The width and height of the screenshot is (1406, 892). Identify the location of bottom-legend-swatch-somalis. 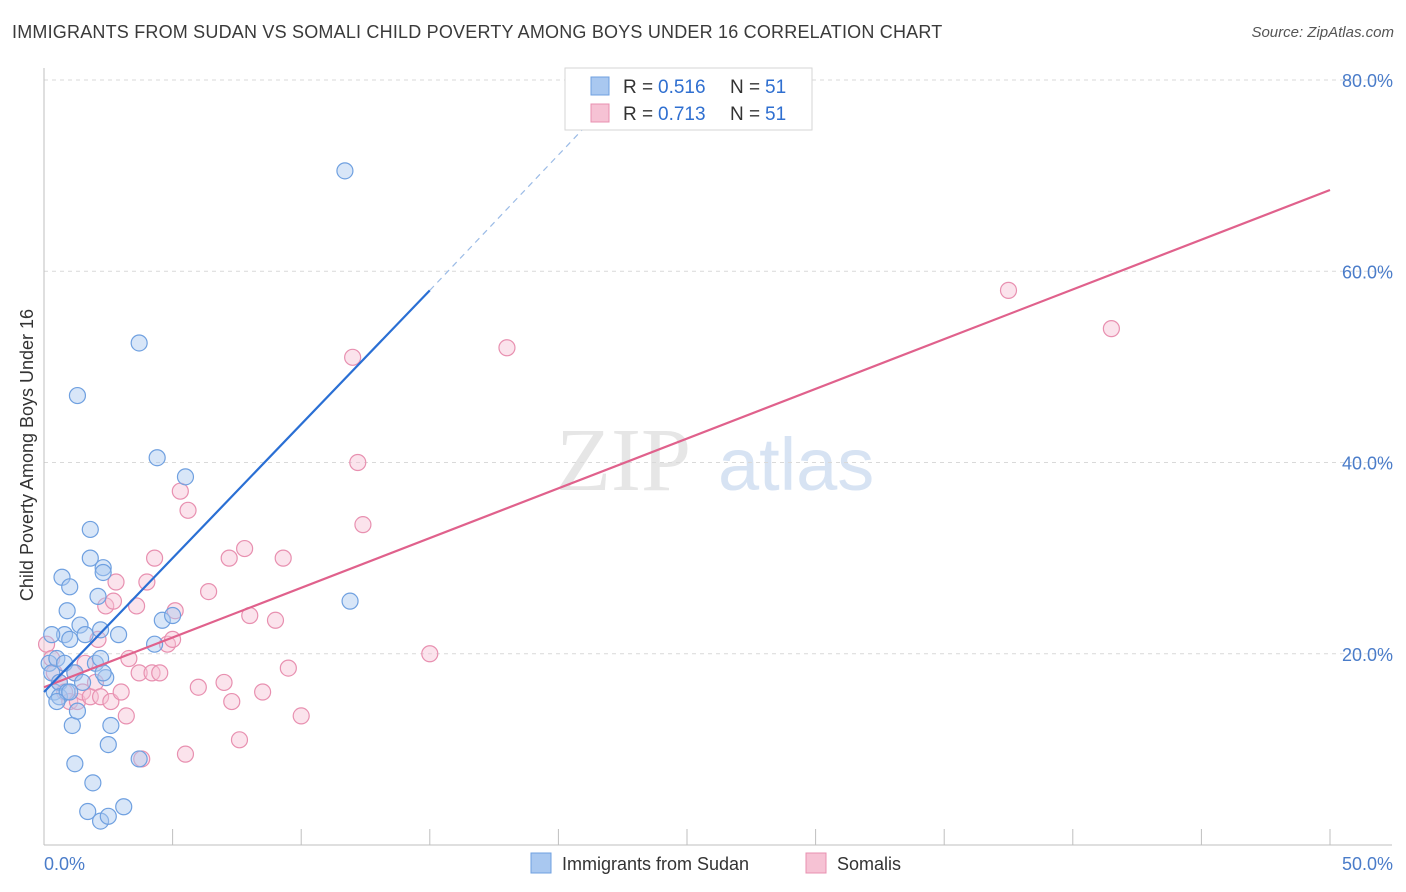
(816, 863).